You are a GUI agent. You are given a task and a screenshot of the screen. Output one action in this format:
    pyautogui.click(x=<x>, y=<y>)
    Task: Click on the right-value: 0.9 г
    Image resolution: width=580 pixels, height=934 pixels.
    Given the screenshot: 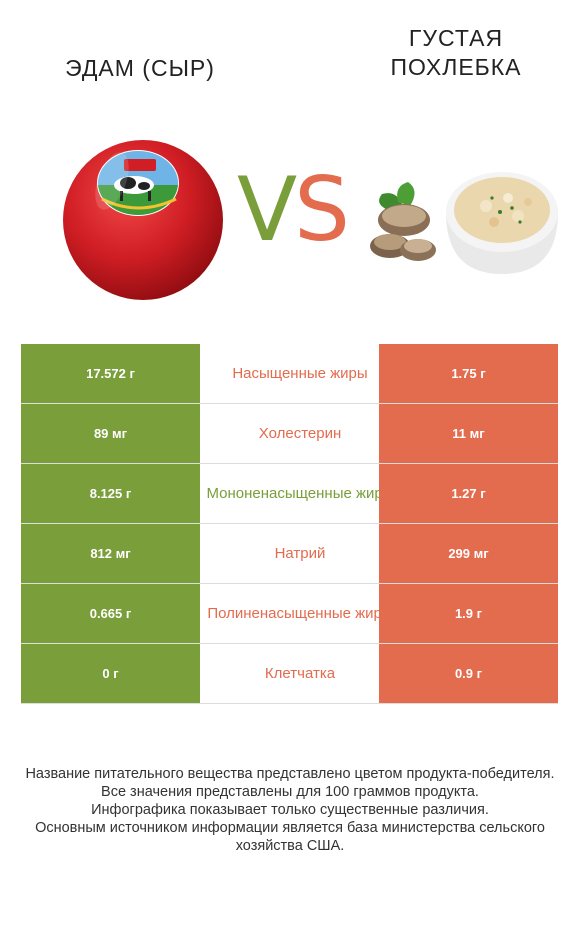 What is the action you would take?
    pyautogui.click(x=468, y=673)
    